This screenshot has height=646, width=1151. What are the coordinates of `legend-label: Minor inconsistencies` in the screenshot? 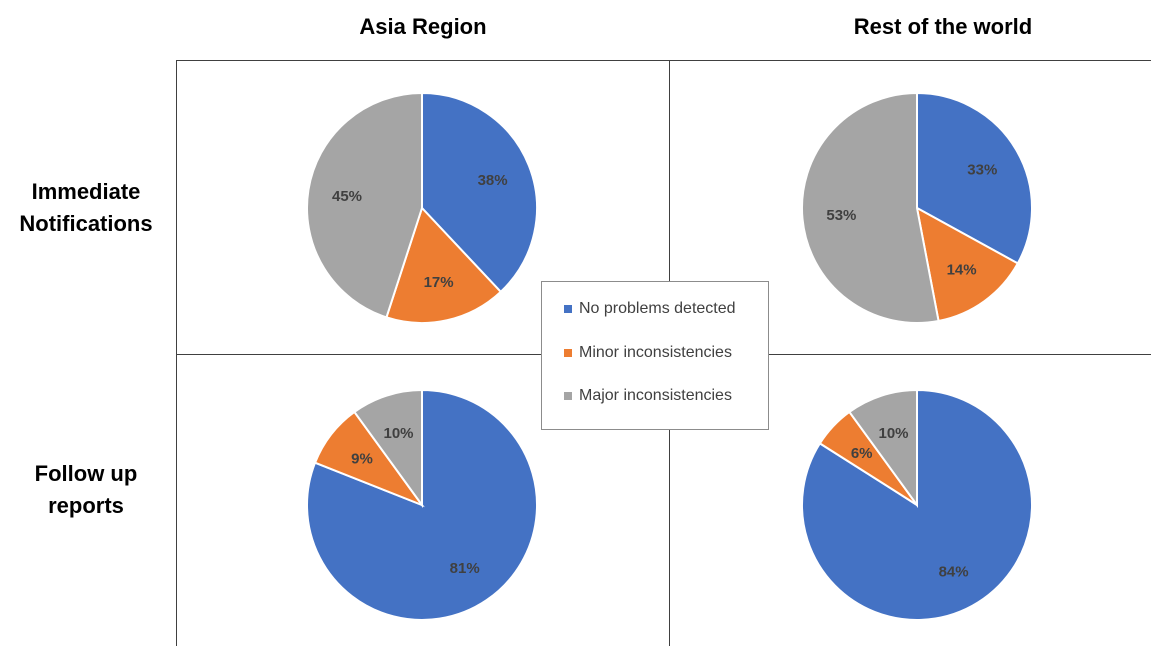 It's located at (655, 352).